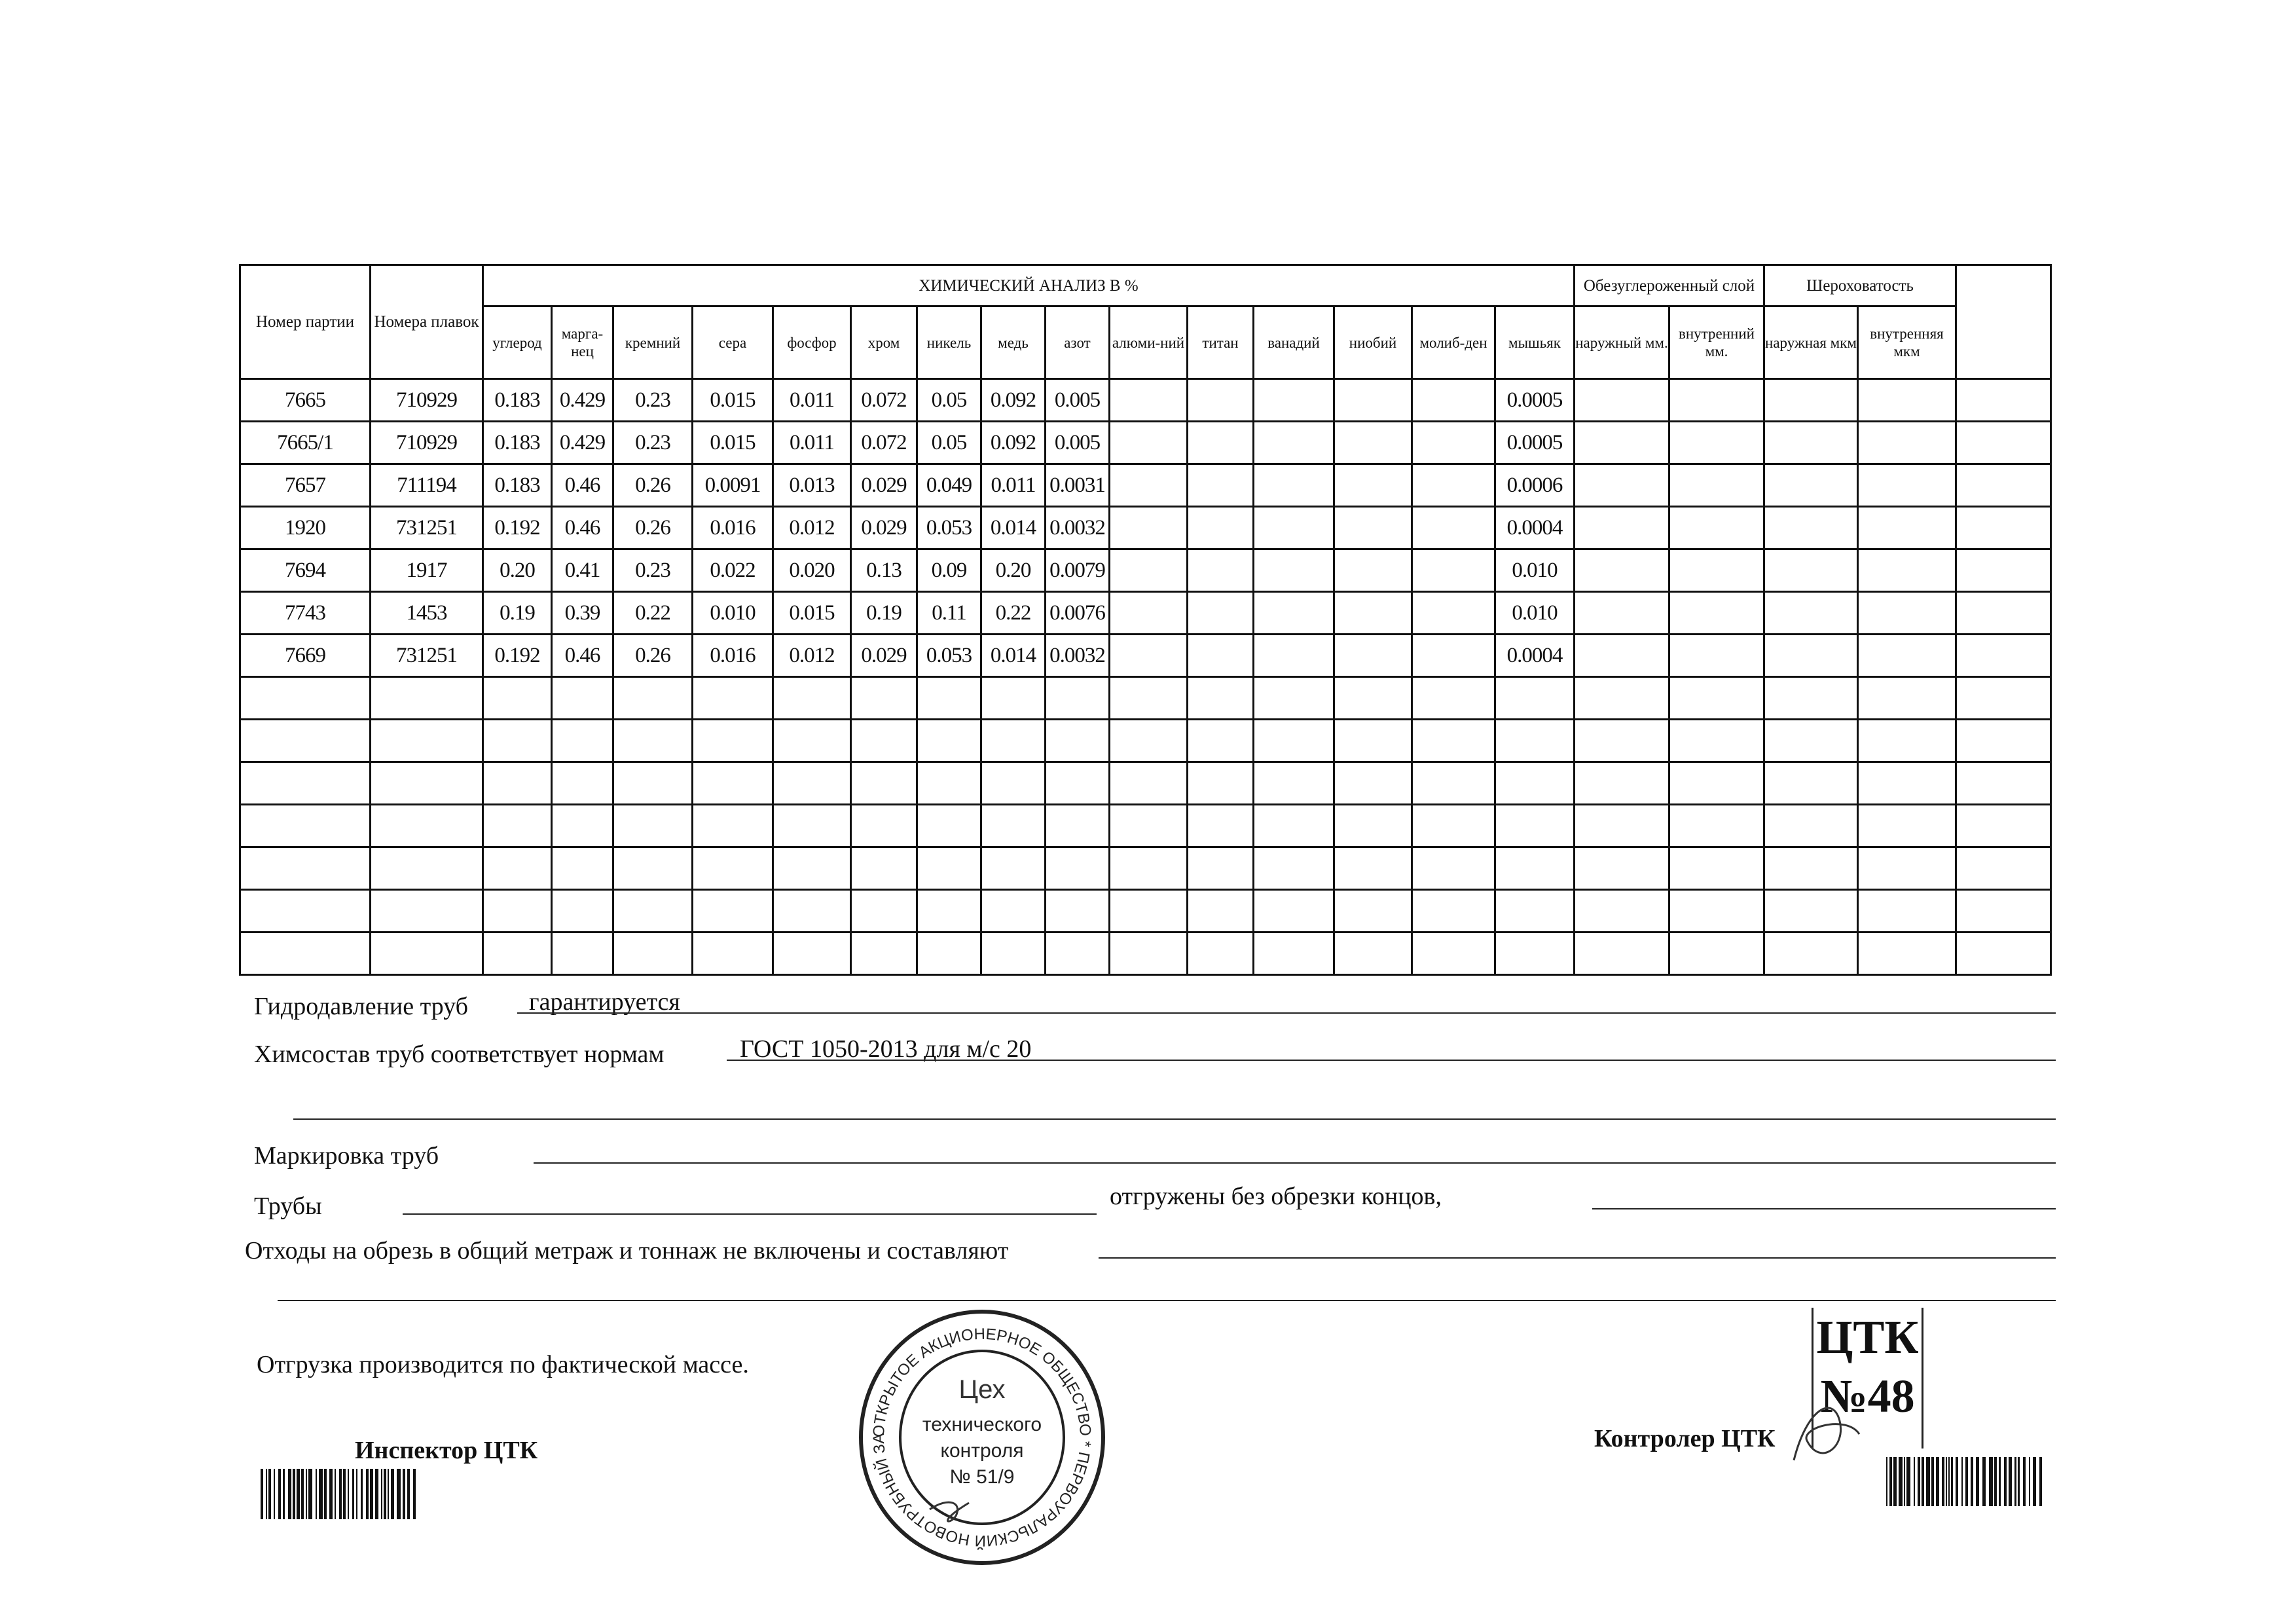  I want to click on table-cell: 0.26, so click(652, 528).